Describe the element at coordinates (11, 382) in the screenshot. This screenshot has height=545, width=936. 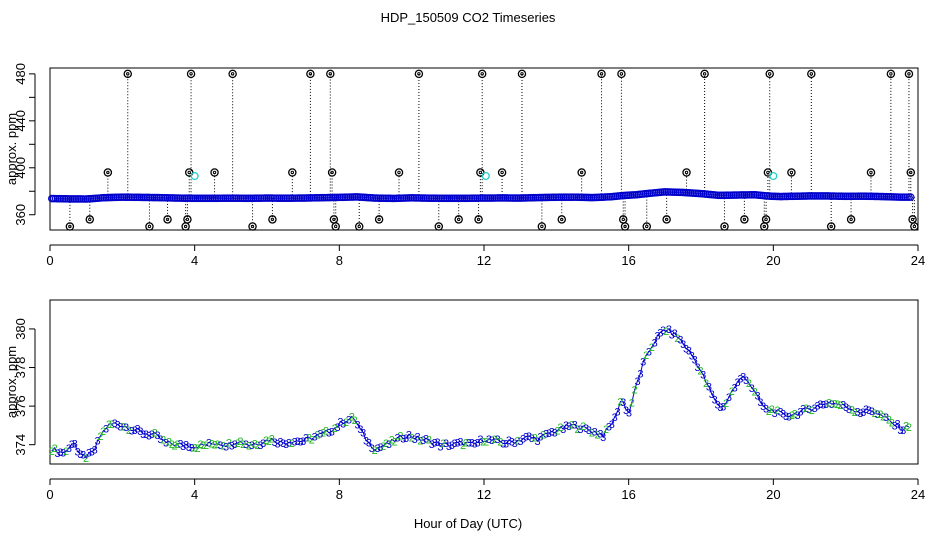
I see `bottom-y-axis-label: approx. ppm` at that location.